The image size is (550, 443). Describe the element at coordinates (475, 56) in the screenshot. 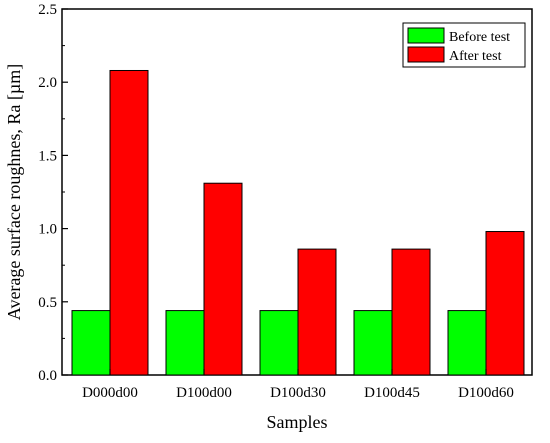

I see `legend-label-after: After test` at that location.